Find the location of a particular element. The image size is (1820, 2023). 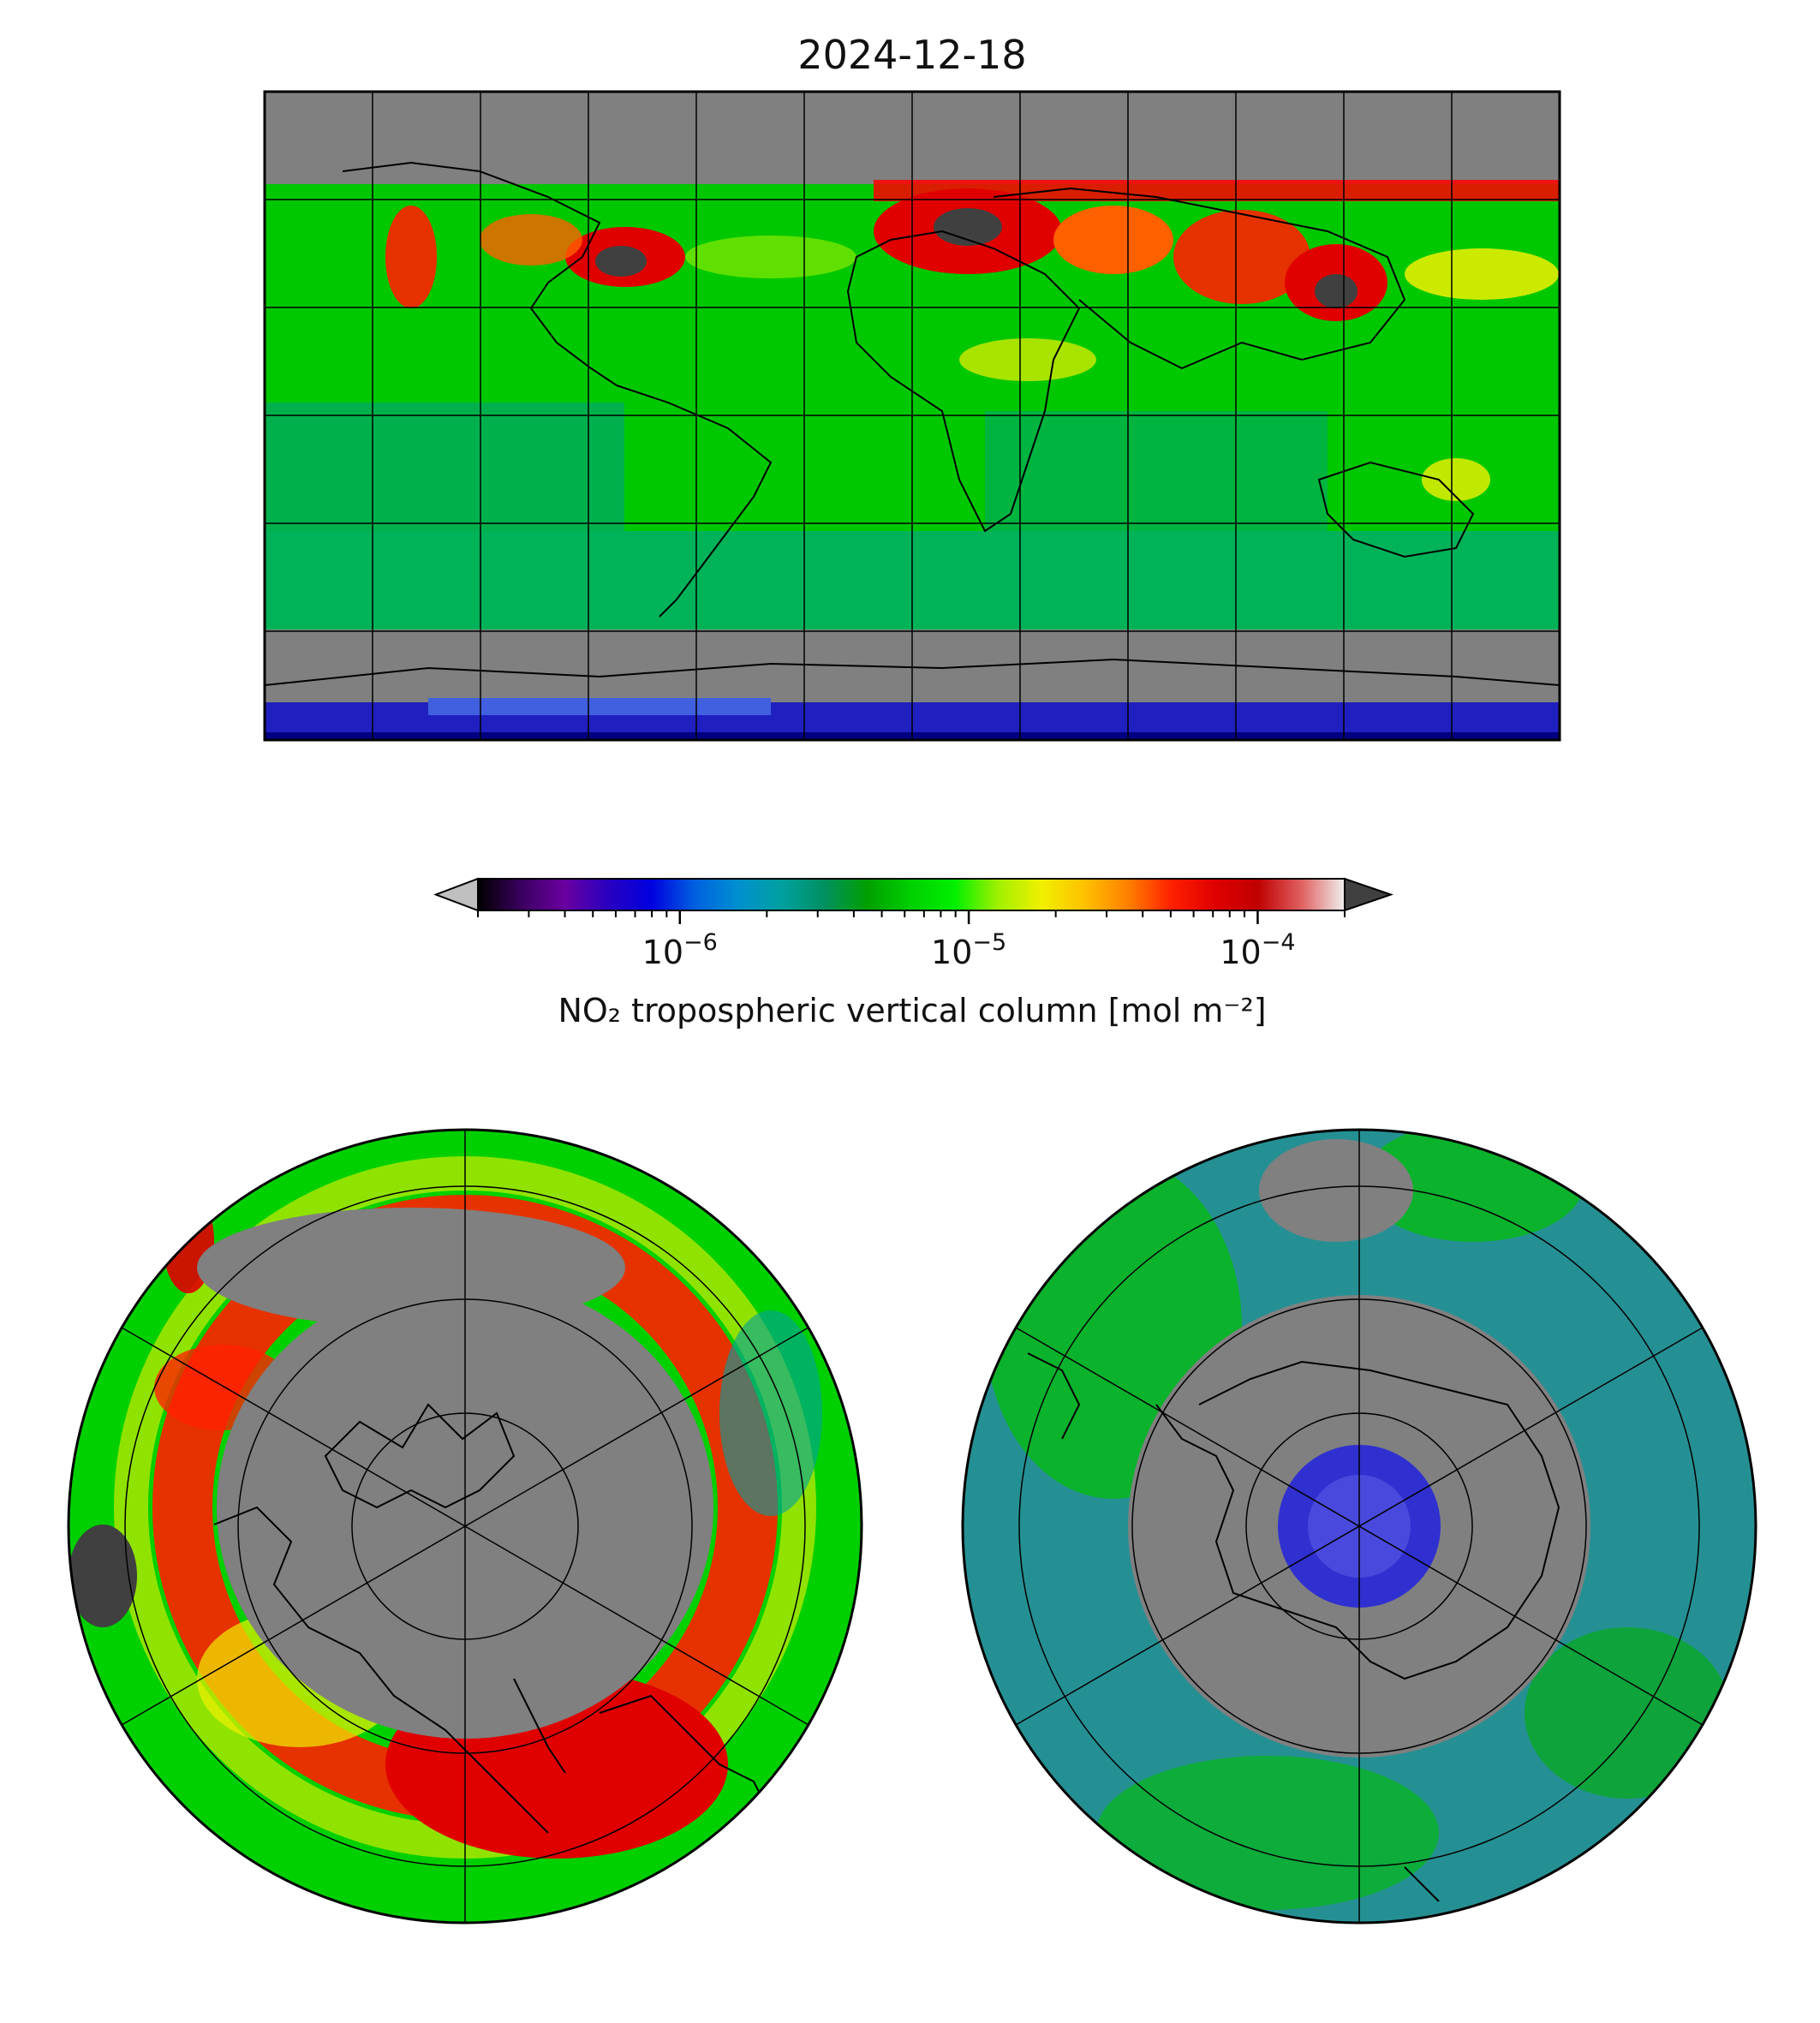

colorbar-tick-label: 10⁻⁴ is located at coordinates (1257, 950).